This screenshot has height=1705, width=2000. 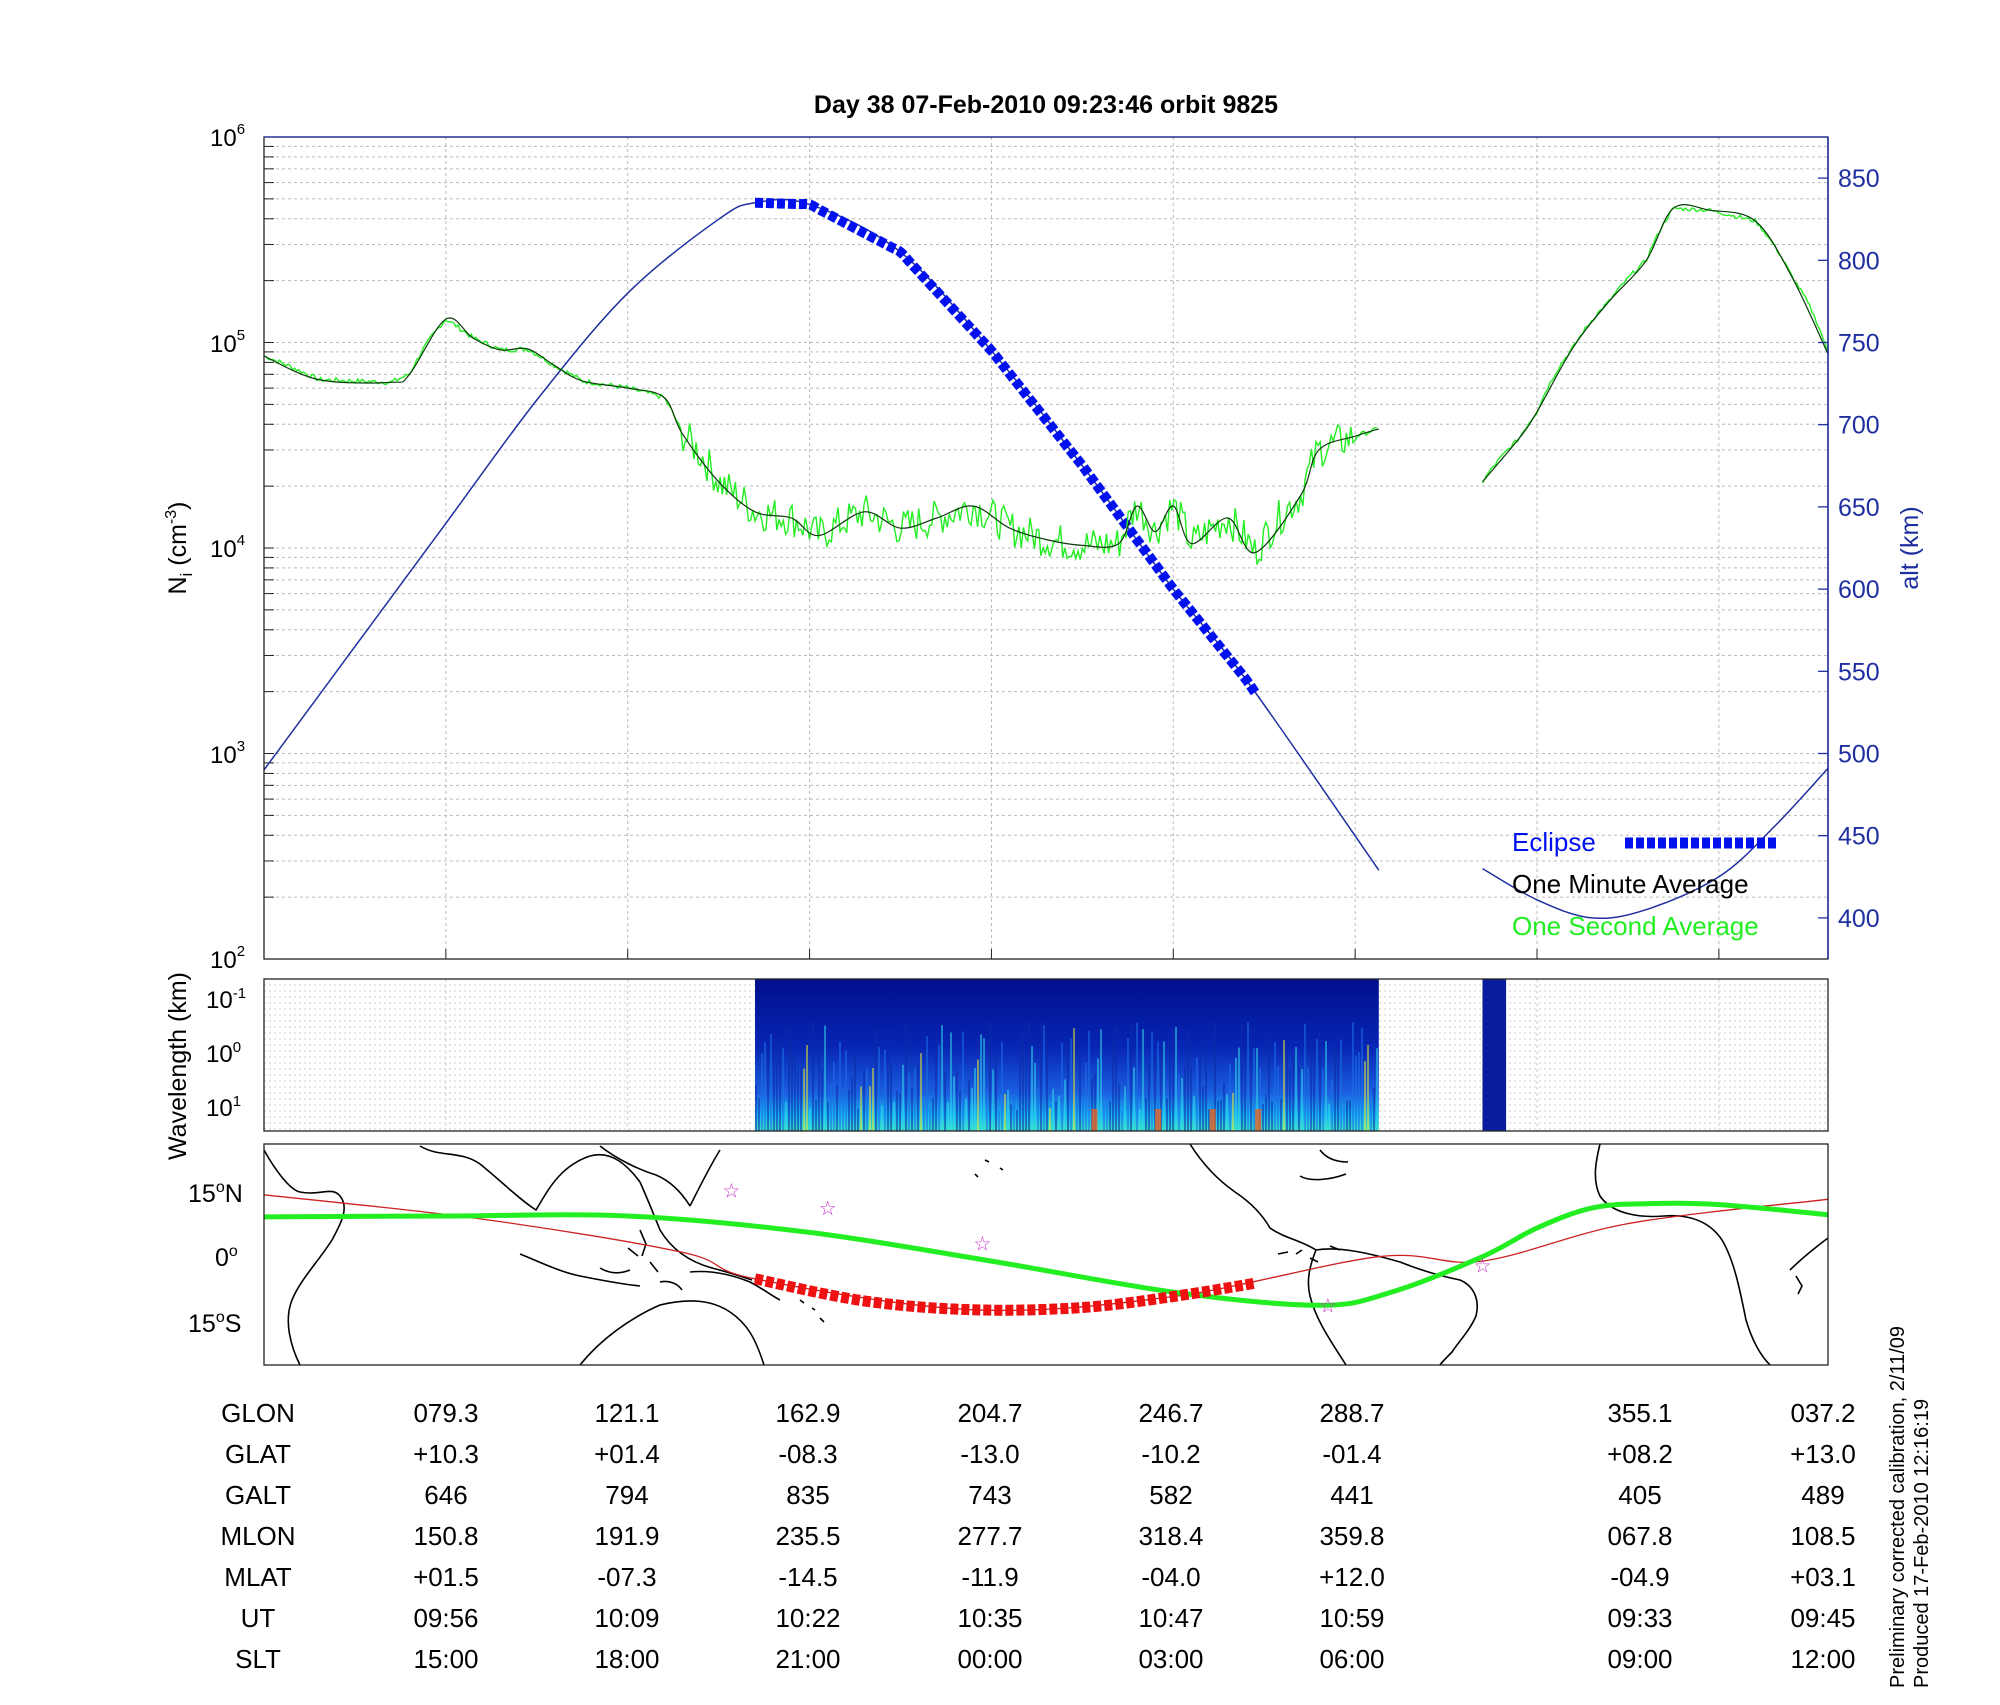 I want to click on right-tick-label: 550, so click(x=1859, y=672).